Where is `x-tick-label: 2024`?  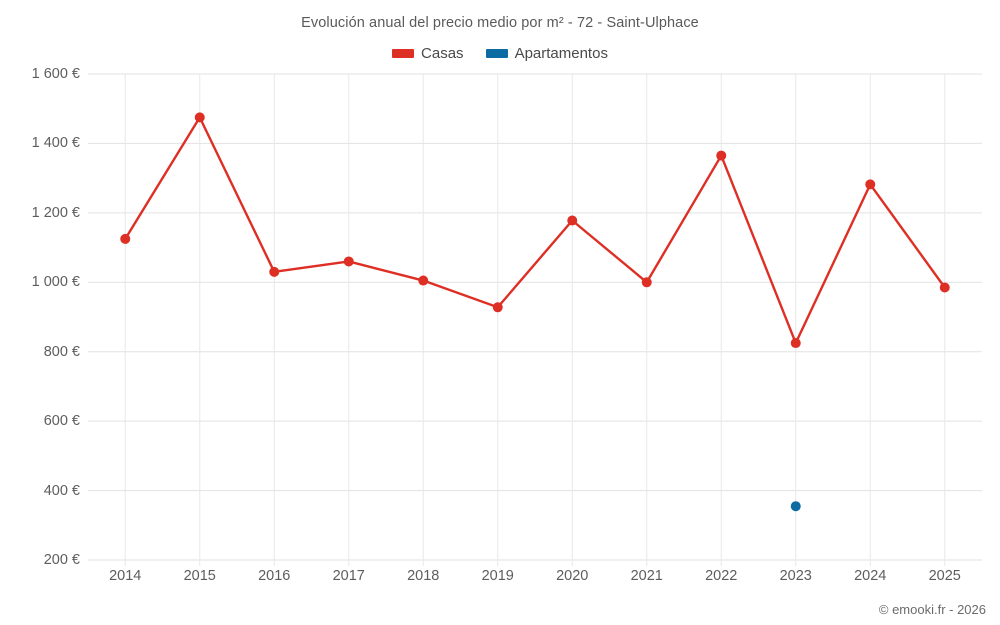 x-tick-label: 2024 is located at coordinates (870, 576).